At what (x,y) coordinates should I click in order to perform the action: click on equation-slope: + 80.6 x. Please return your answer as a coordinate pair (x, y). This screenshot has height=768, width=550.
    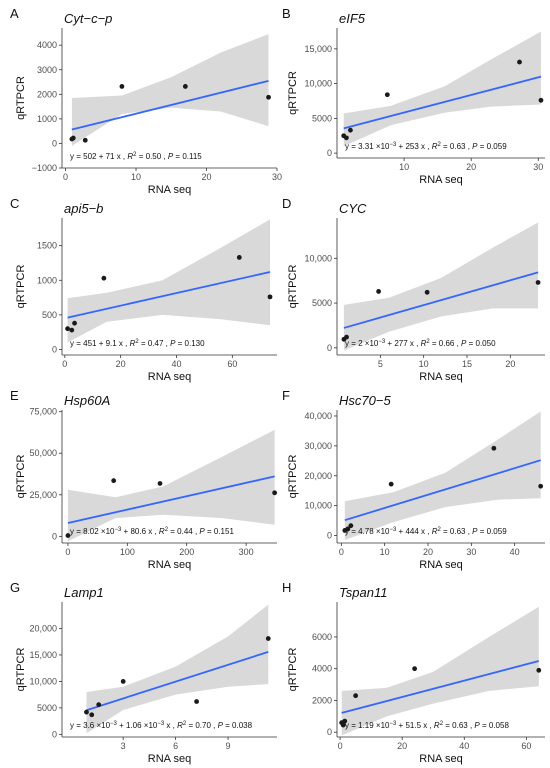
    Looking at the image, I should click on (136, 531).